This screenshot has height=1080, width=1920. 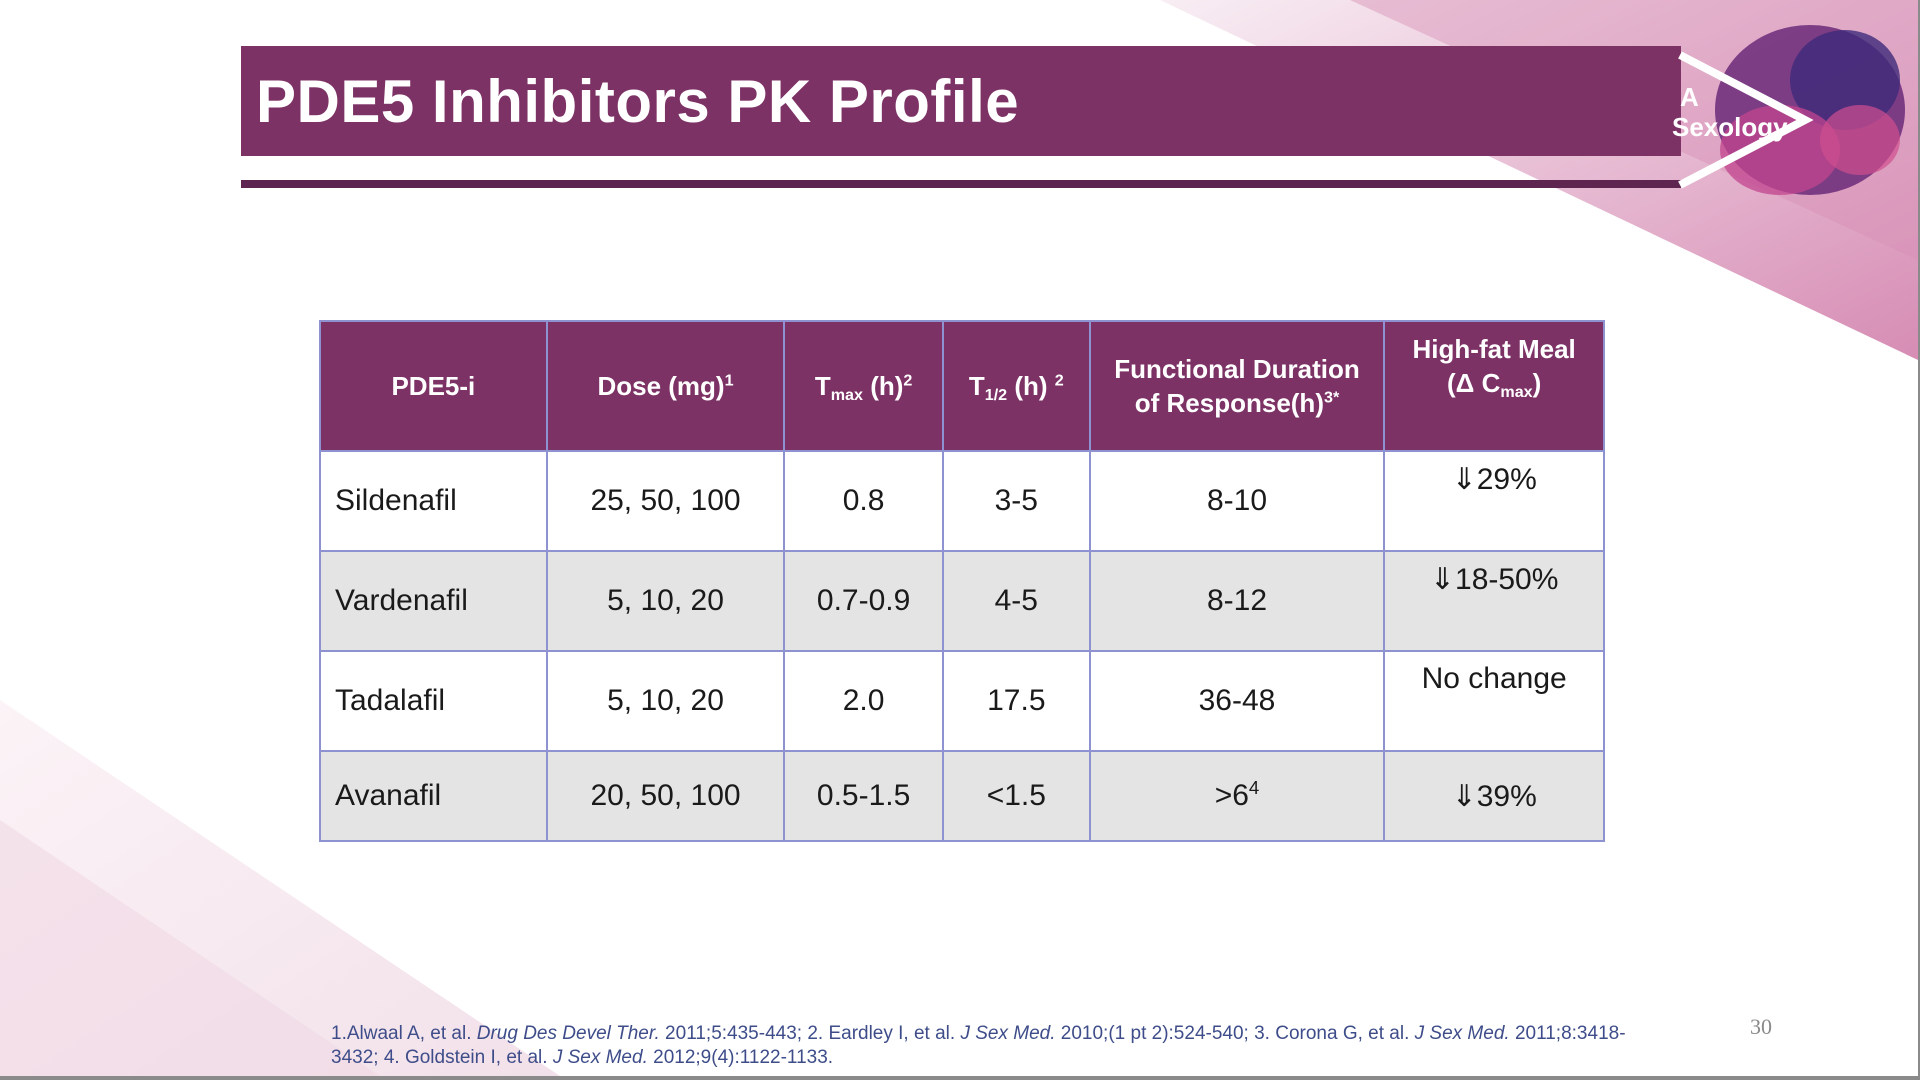 I want to click on title-bar: PDE5 Inhibitors PK Profile, so click(x=961, y=101).